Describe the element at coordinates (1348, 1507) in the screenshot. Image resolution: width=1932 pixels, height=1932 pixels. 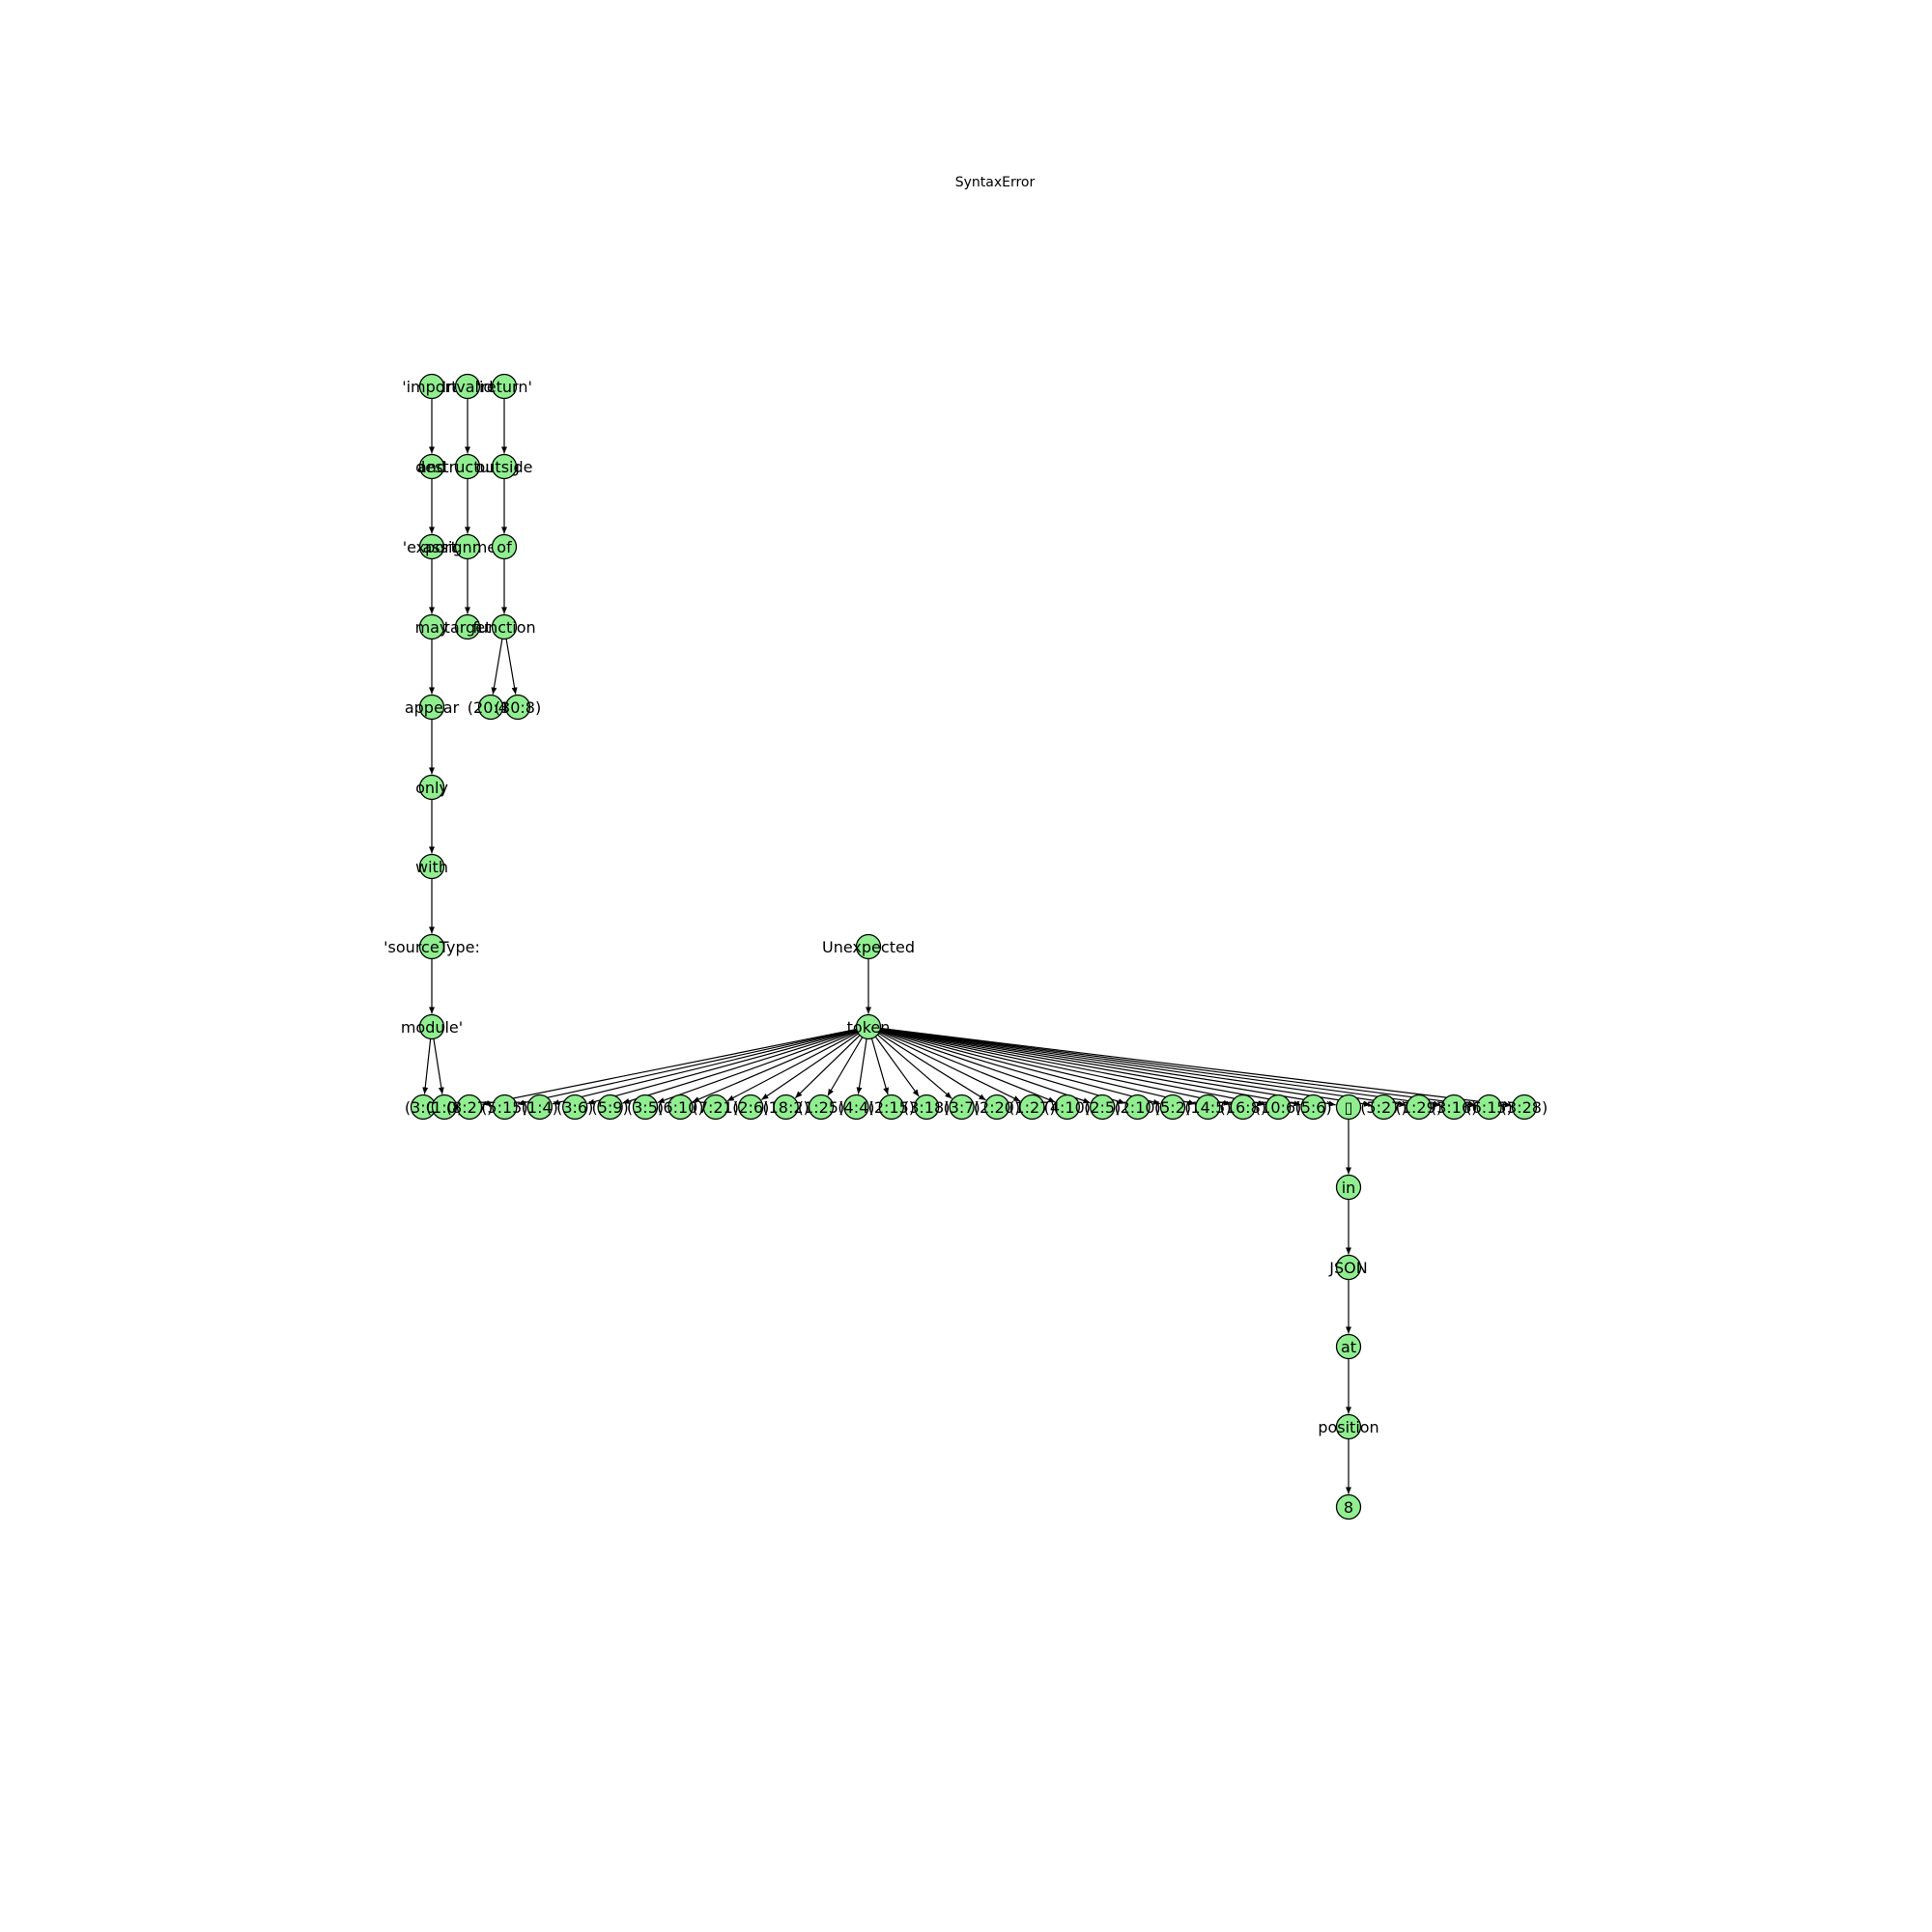
I see `node-label: 8` at that location.